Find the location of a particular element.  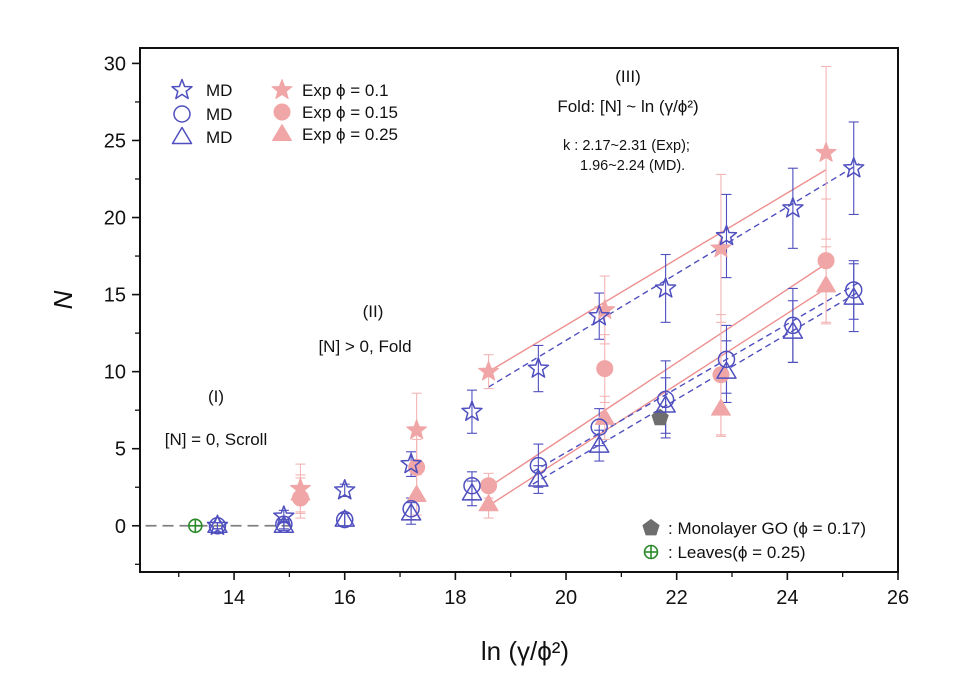

y-tick-label-20: 20 is located at coordinates (115, 219).